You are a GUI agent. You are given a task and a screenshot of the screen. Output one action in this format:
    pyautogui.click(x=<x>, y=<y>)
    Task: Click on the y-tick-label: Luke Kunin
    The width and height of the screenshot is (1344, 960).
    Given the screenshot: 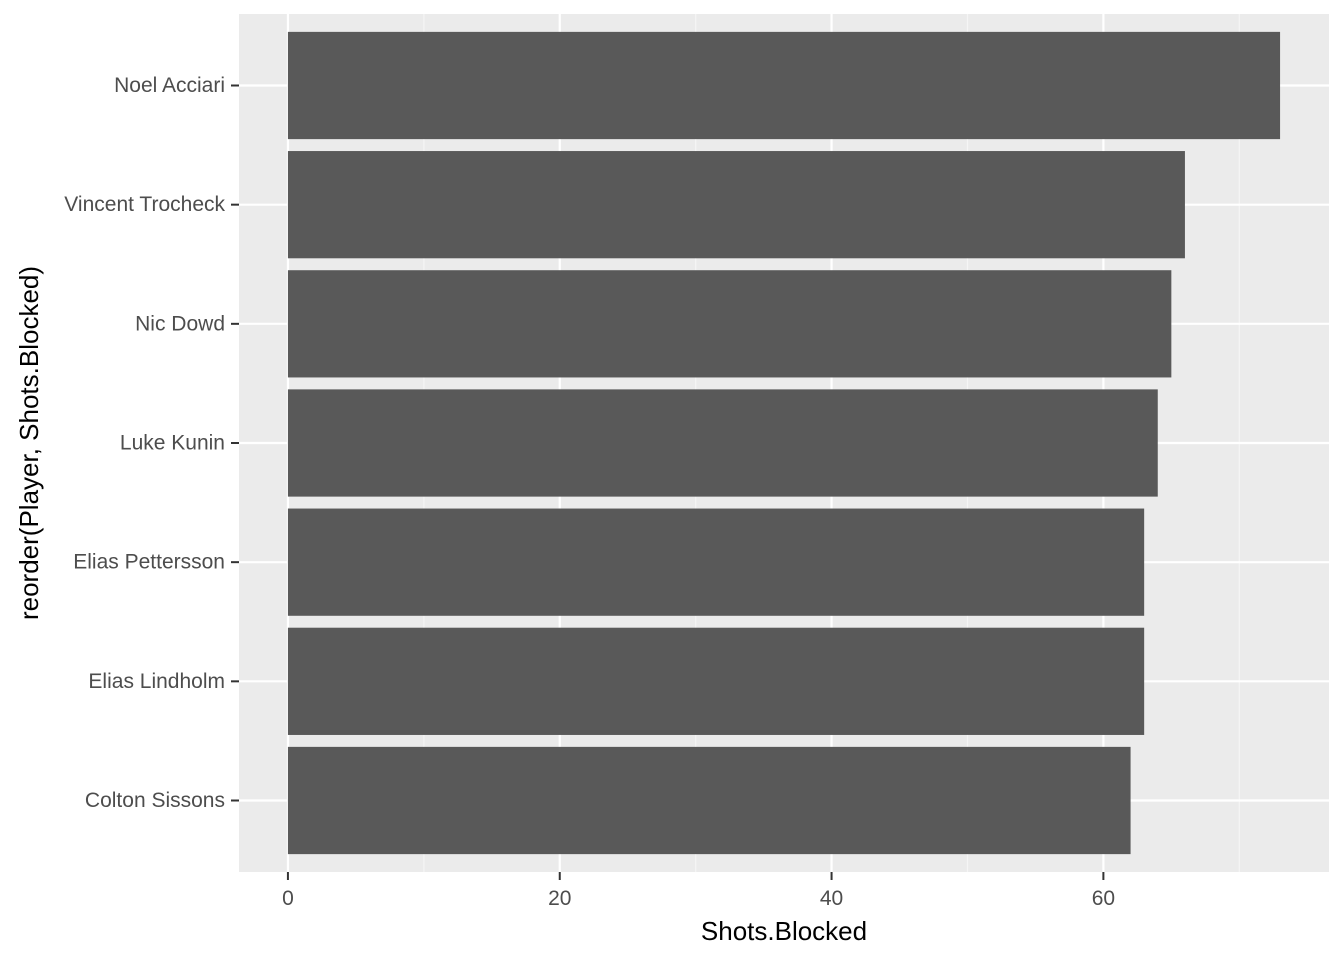 What is the action you would take?
    pyautogui.click(x=172, y=443)
    